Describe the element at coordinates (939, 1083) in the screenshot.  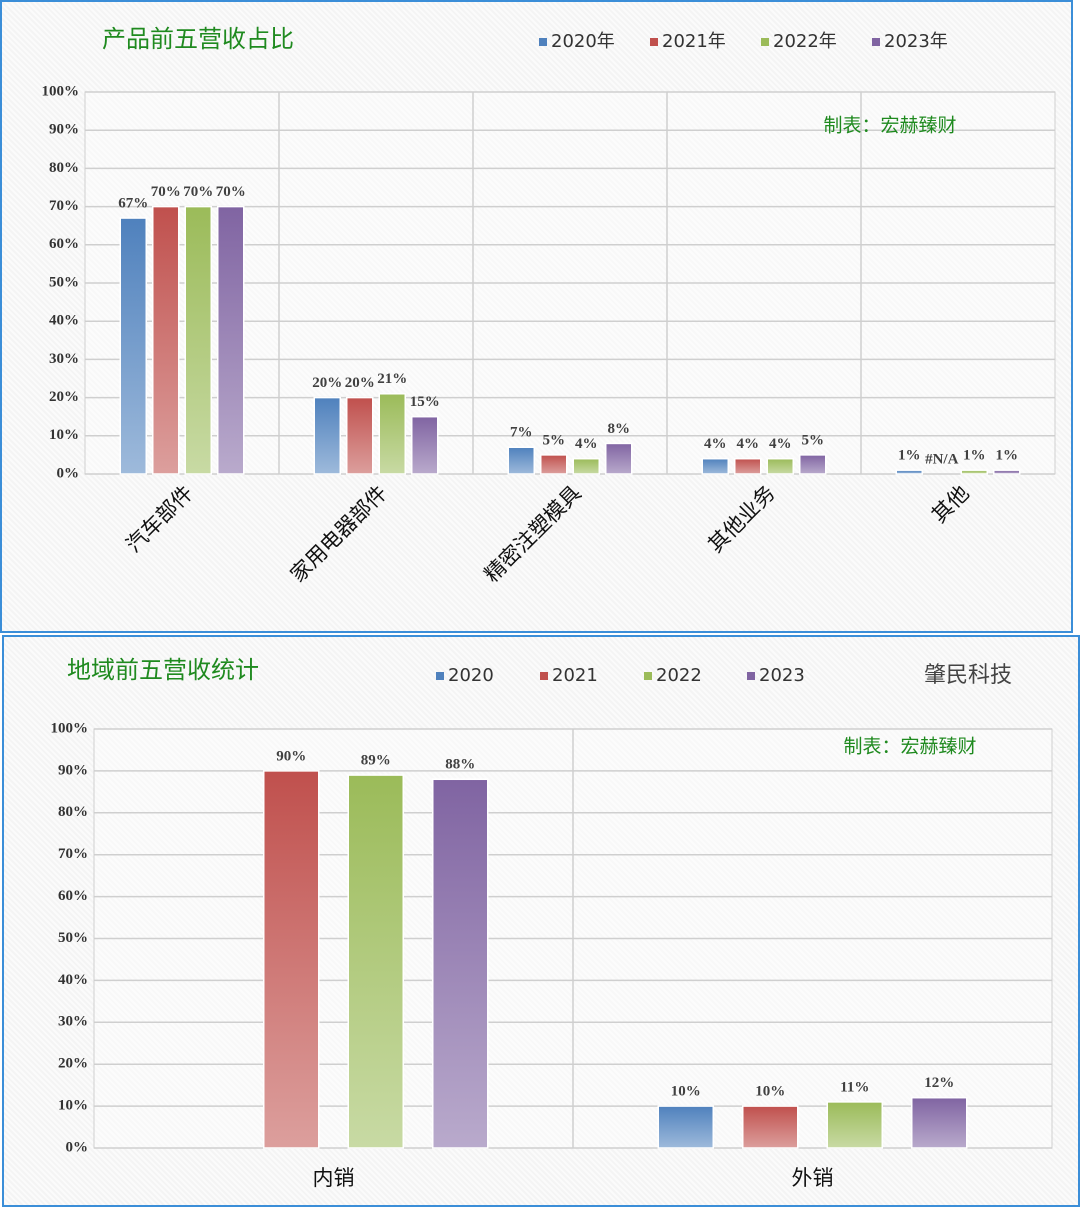
I see `data-label: 12%` at that location.